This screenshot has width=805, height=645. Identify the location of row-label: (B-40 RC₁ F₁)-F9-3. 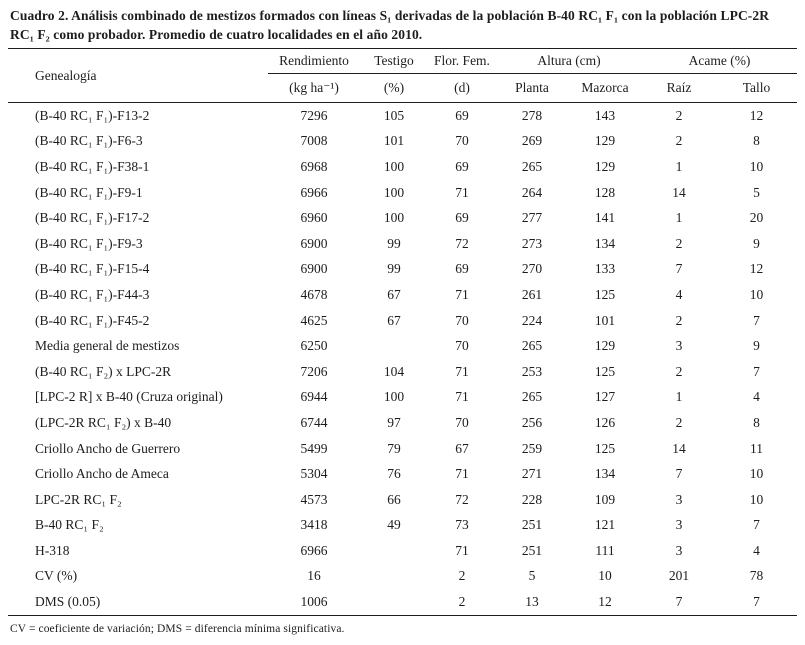
(89, 243).